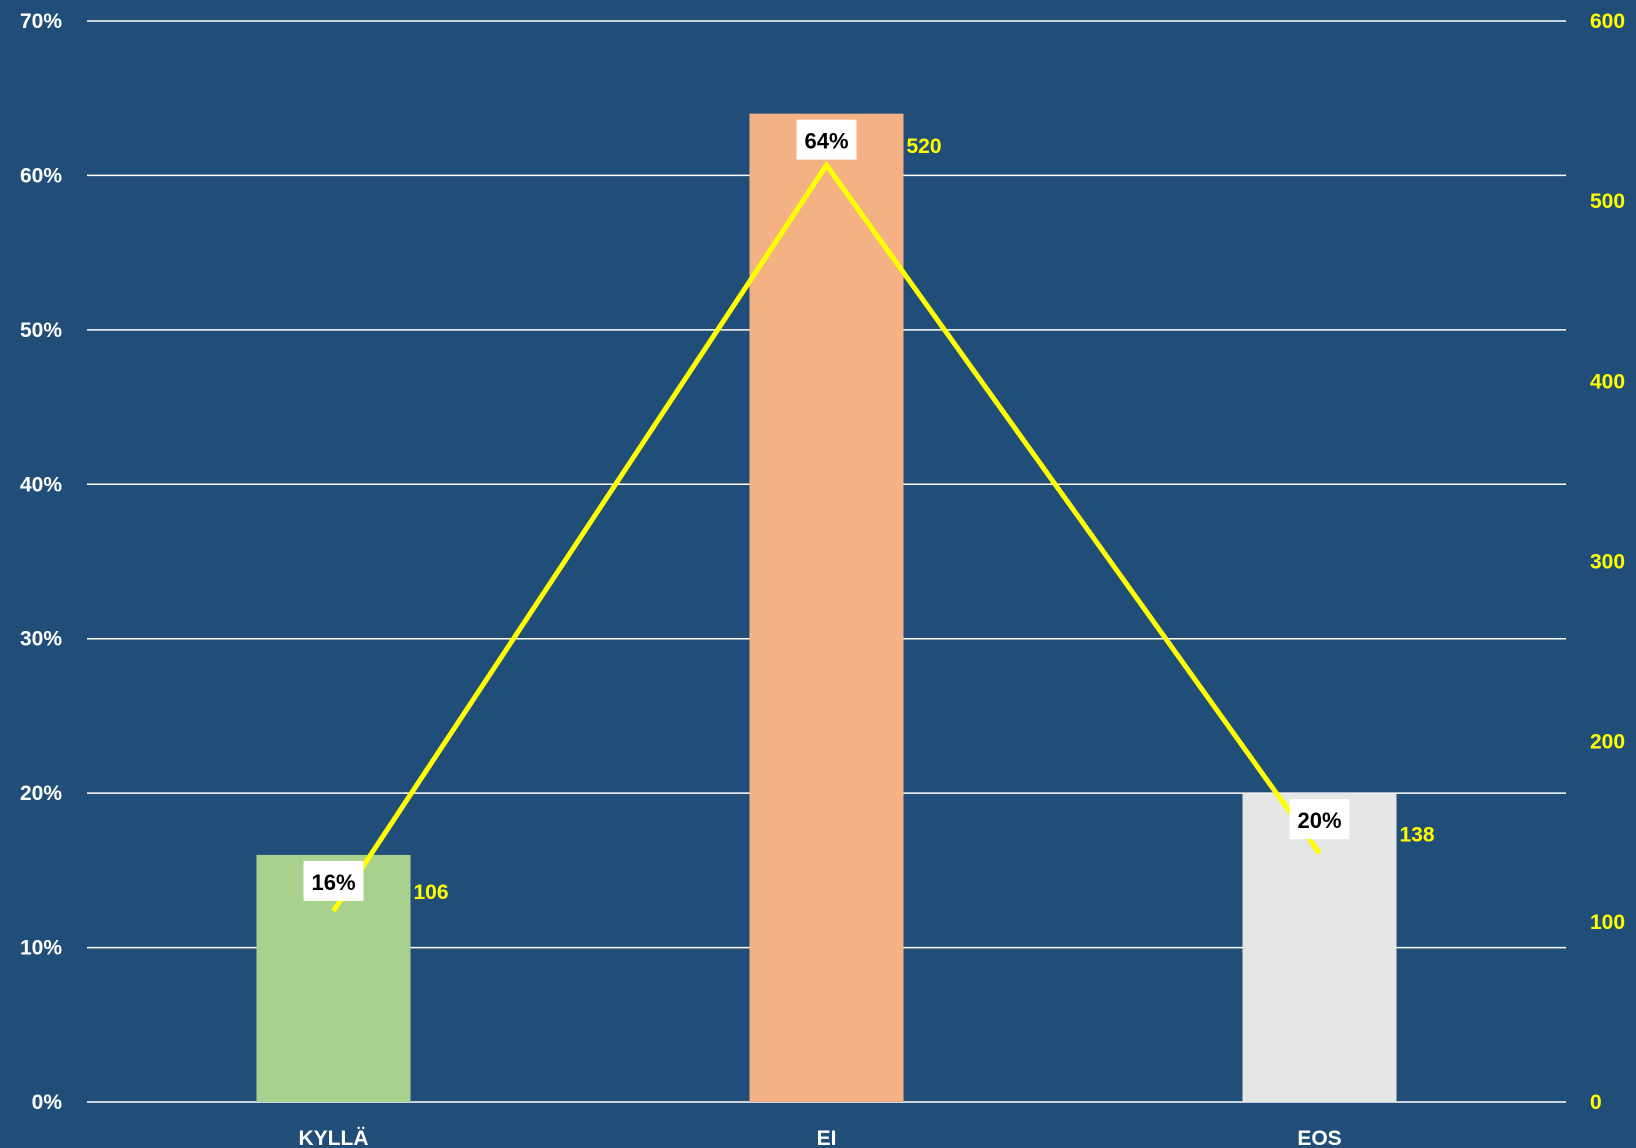 The width and height of the screenshot is (1636, 1148). Describe the element at coordinates (1417, 834) in the screenshot. I see `count-data-label: 138` at that location.